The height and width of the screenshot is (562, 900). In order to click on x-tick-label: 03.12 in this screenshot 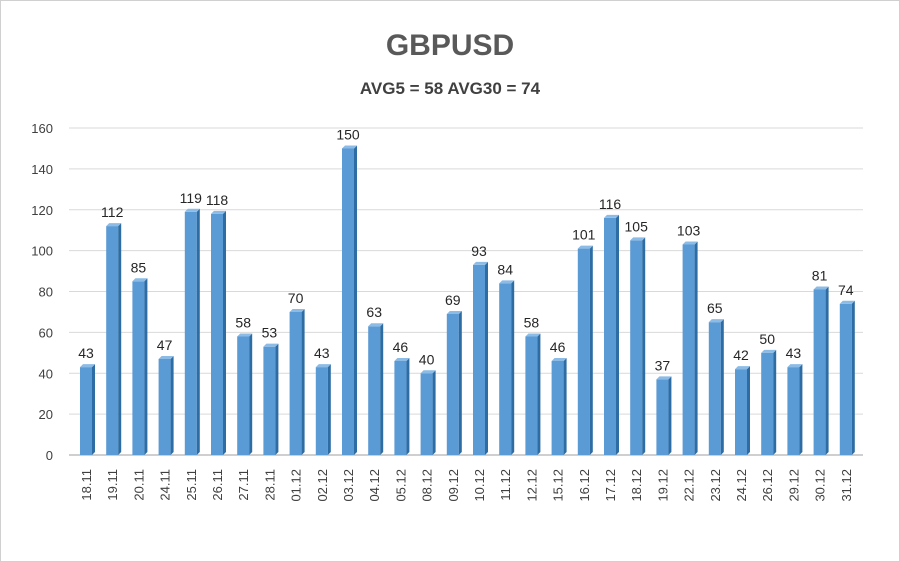, I will do `click(348, 485)`.